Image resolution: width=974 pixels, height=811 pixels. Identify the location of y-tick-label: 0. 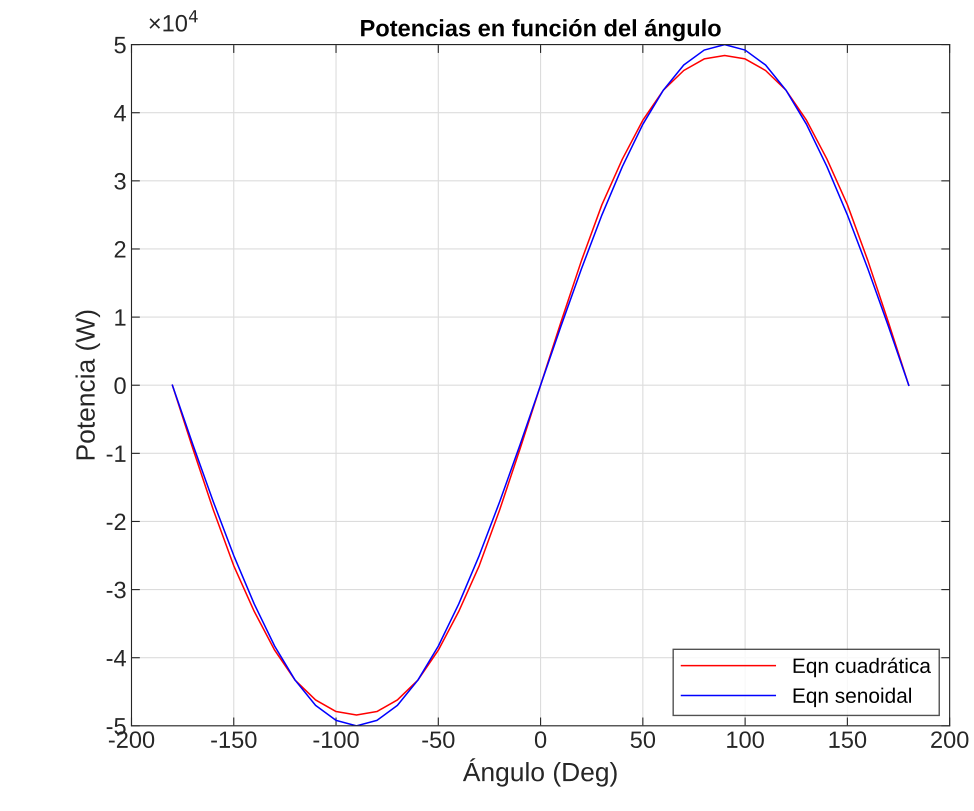
(120, 385).